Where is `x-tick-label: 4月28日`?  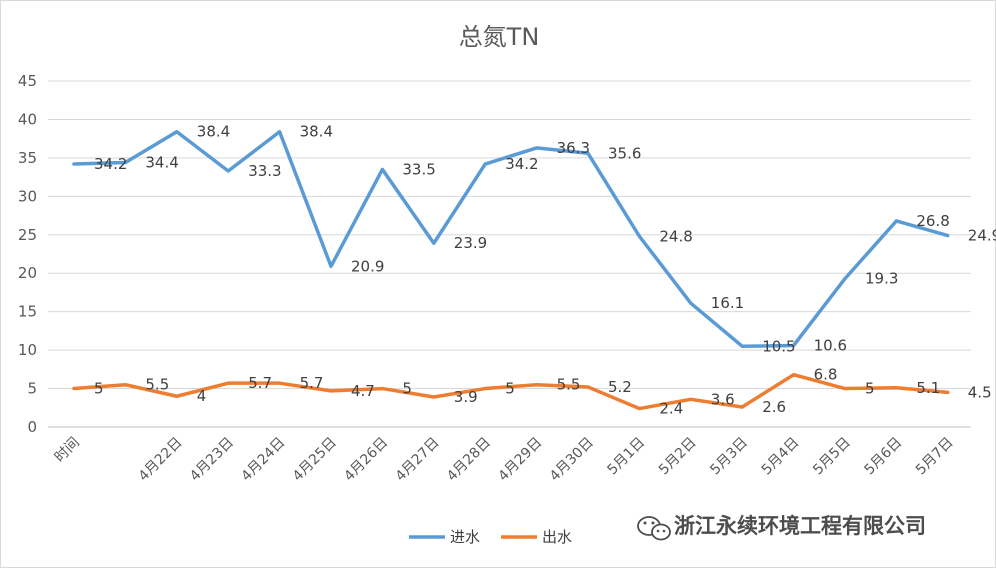 x-tick-label: 4月28日 is located at coordinates (469, 460).